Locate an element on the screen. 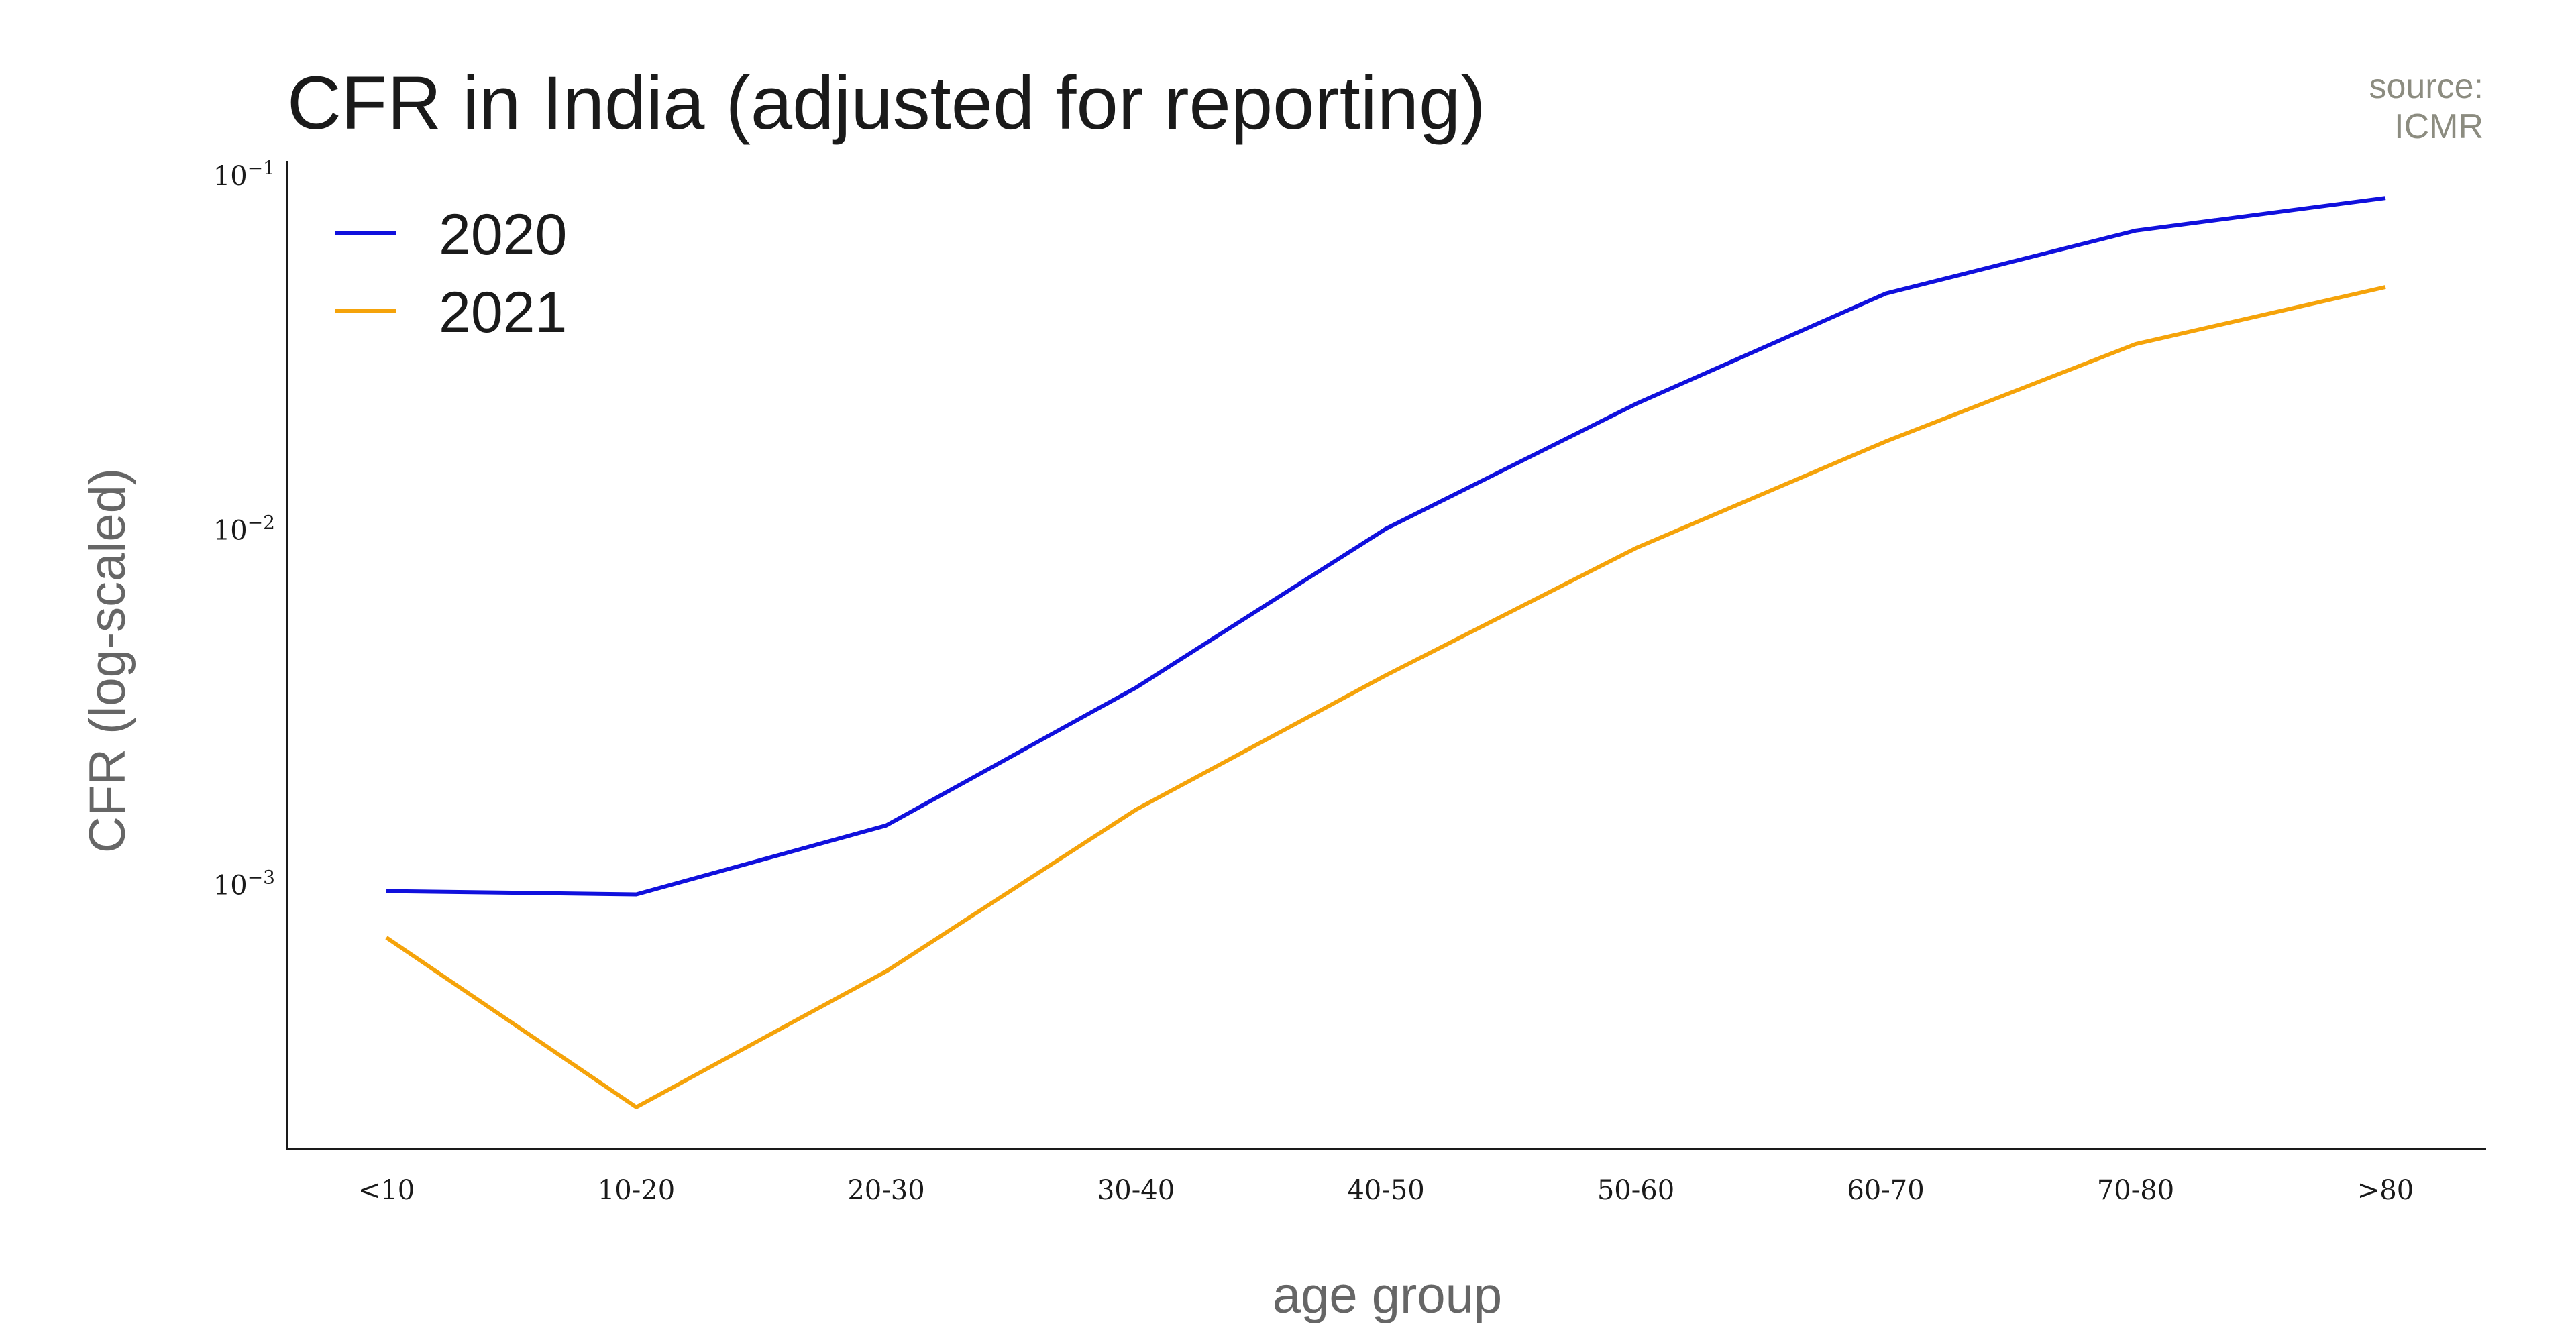  x-tick-label: 40-50 is located at coordinates (1385, 1190).